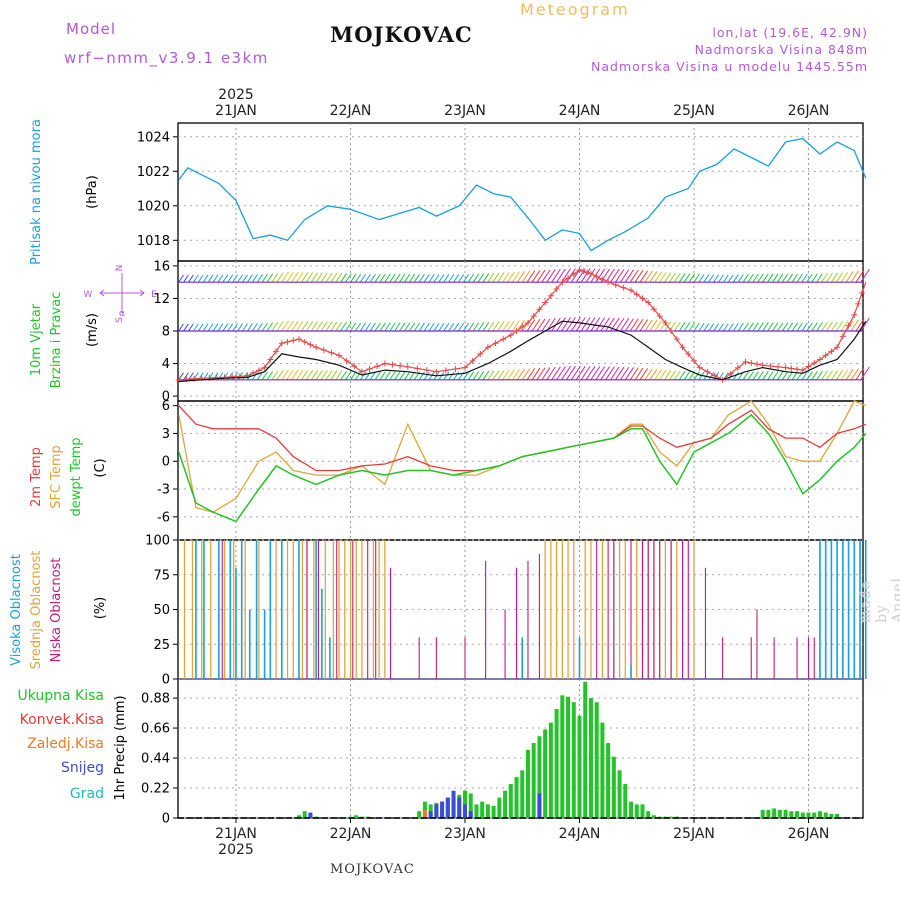 The height and width of the screenshot is (900, 900). Describe the element at coordinates (56, 610) in the screenshot. I see `cloud-side-label-3: Niska Oblacnost` at that location.